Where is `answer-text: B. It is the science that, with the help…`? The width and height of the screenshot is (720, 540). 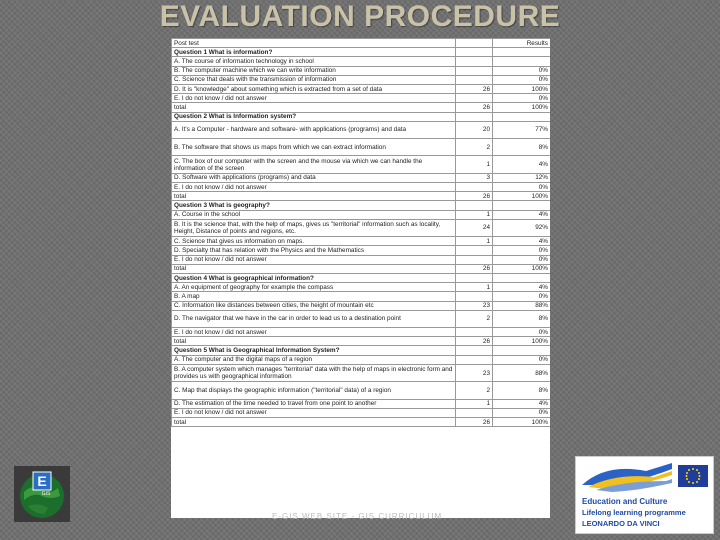
answer-text: B. It is the science that, with the help… is located at coordinates (313, 228).